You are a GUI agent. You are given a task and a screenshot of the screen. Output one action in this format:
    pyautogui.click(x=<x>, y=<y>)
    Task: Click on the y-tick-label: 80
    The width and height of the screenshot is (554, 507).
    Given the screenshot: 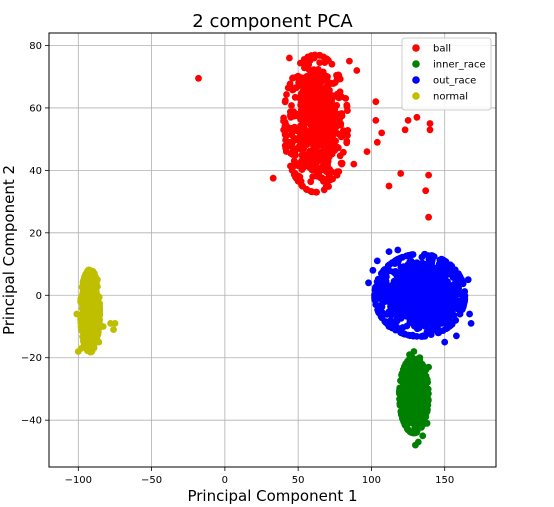 What is the action you would take?
    pyautogui.click(x=35, y=46)
    